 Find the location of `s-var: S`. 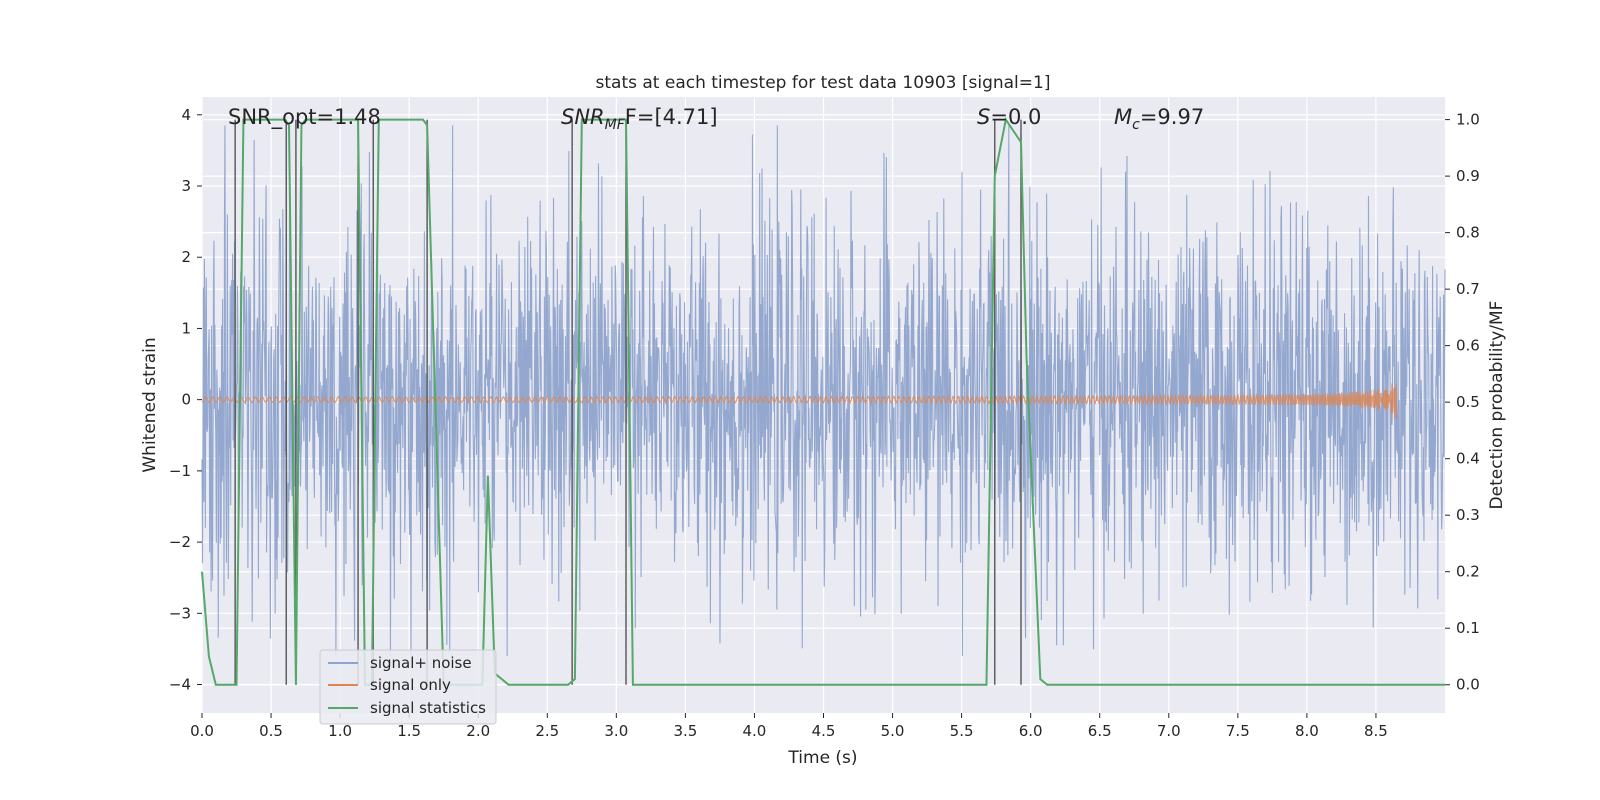

s-var: S is located at coordinates (983, 117).